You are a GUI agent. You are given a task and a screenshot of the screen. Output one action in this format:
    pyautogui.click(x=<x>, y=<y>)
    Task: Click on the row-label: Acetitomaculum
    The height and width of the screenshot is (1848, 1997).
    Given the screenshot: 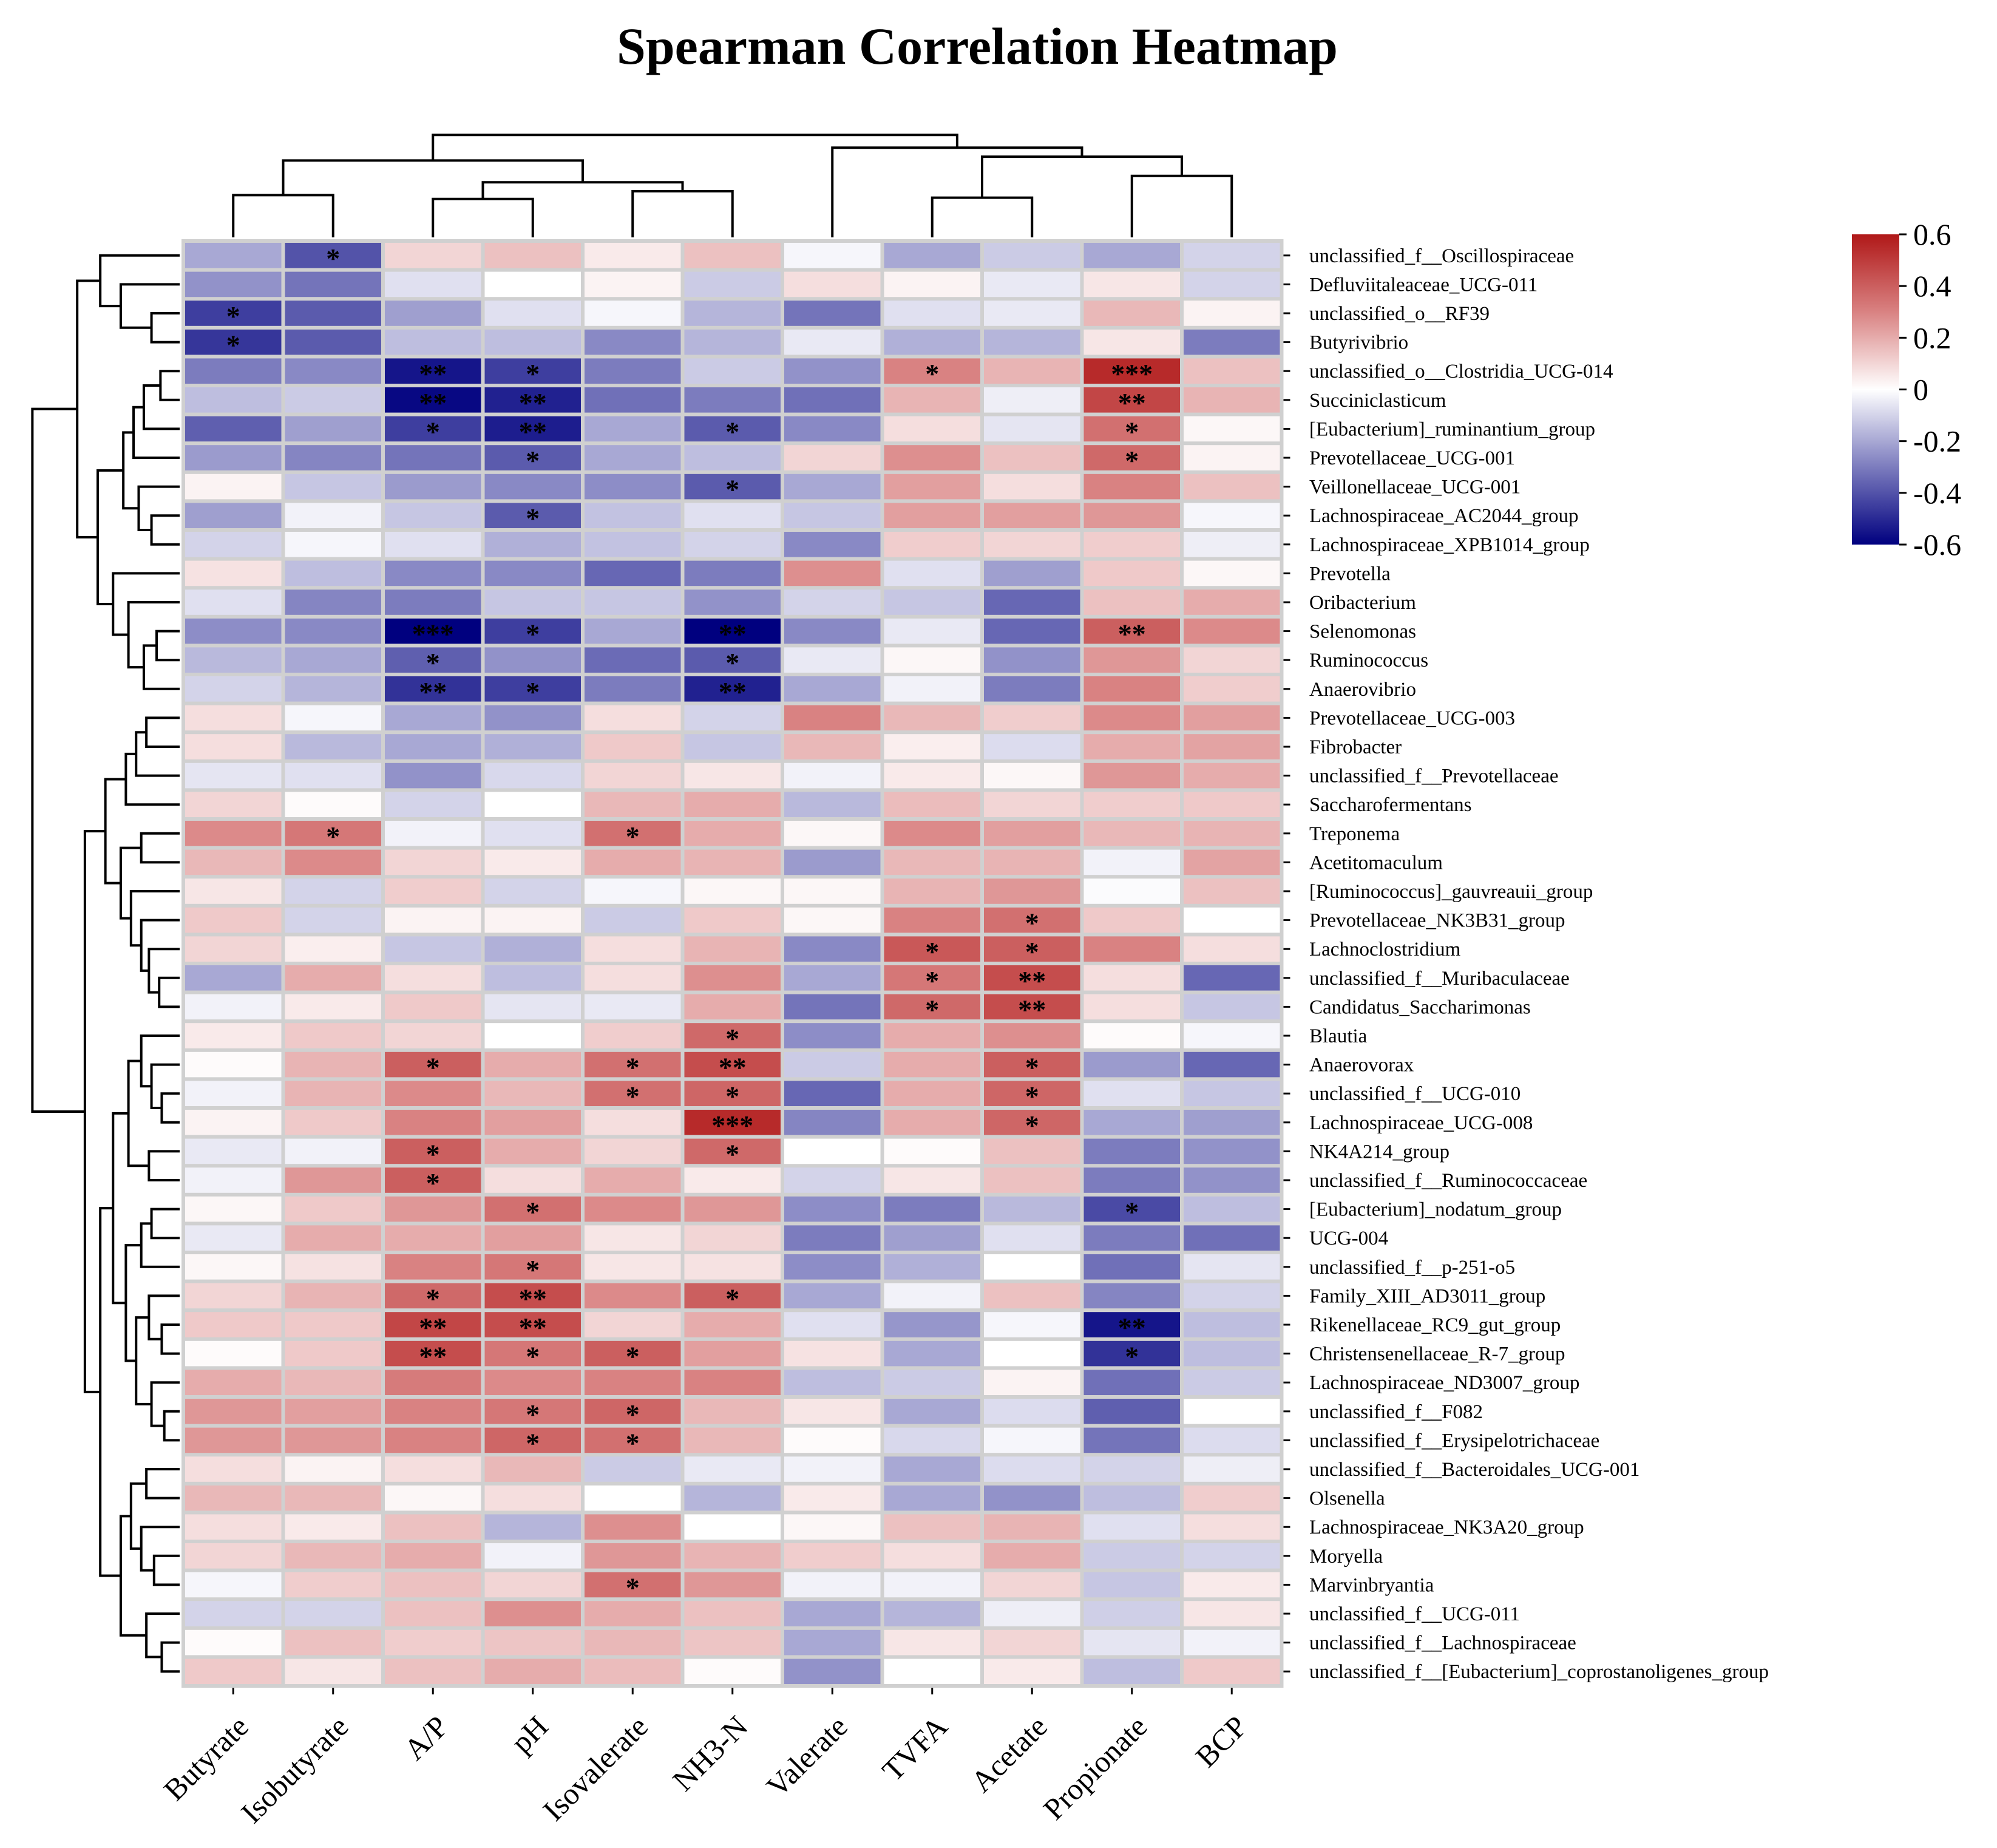 What is the action you would take?
    pyautogui.click(x=1376, y=863)
    